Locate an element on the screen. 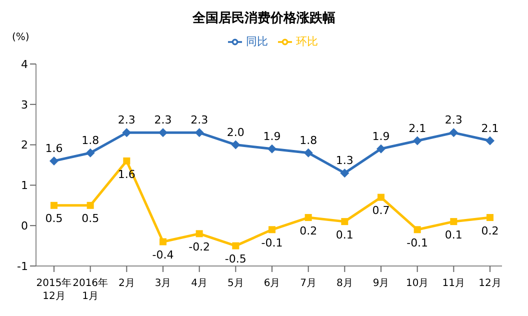  legend-label: 同比 is located at coordinates (257, 41).